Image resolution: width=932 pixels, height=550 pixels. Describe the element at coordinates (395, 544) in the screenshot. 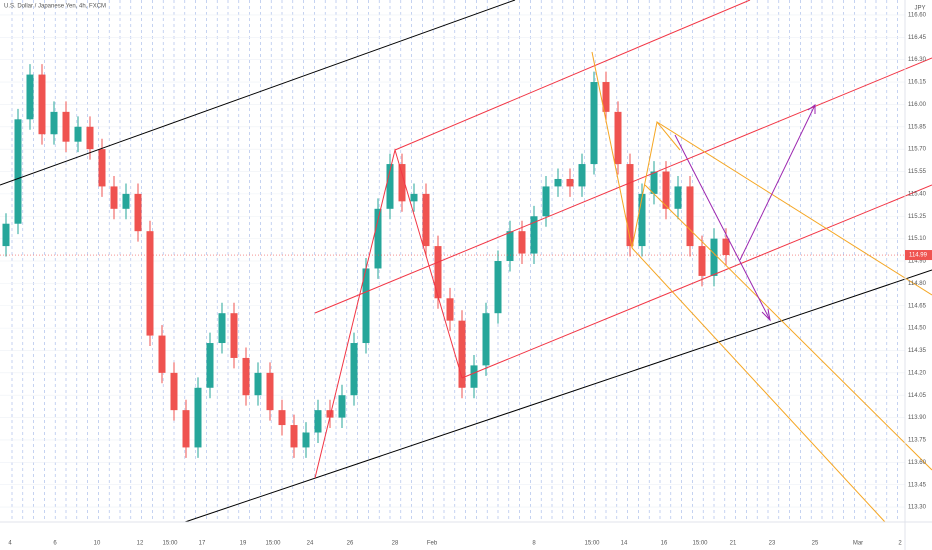

I see `x-tick-label: 28` at that location.